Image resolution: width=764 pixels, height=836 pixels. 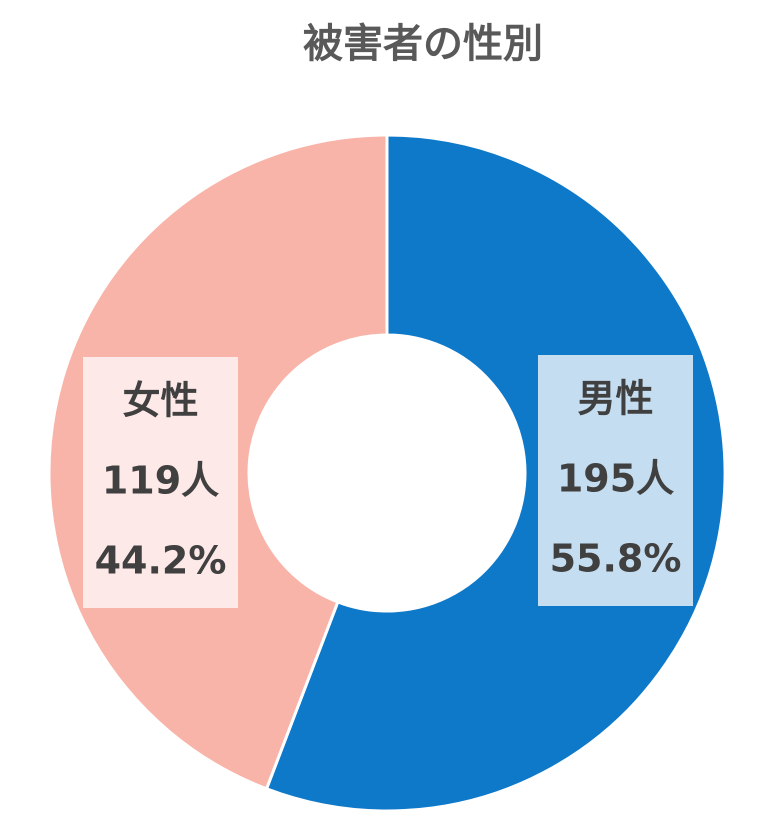 I want to click on category-label: 女性, so click(x=160, y=401).